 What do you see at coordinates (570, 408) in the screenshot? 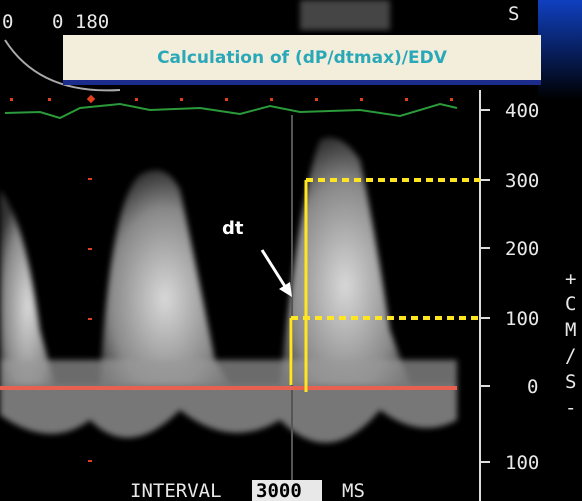
I see `unit-char: -` at bounding box center [570, 408].